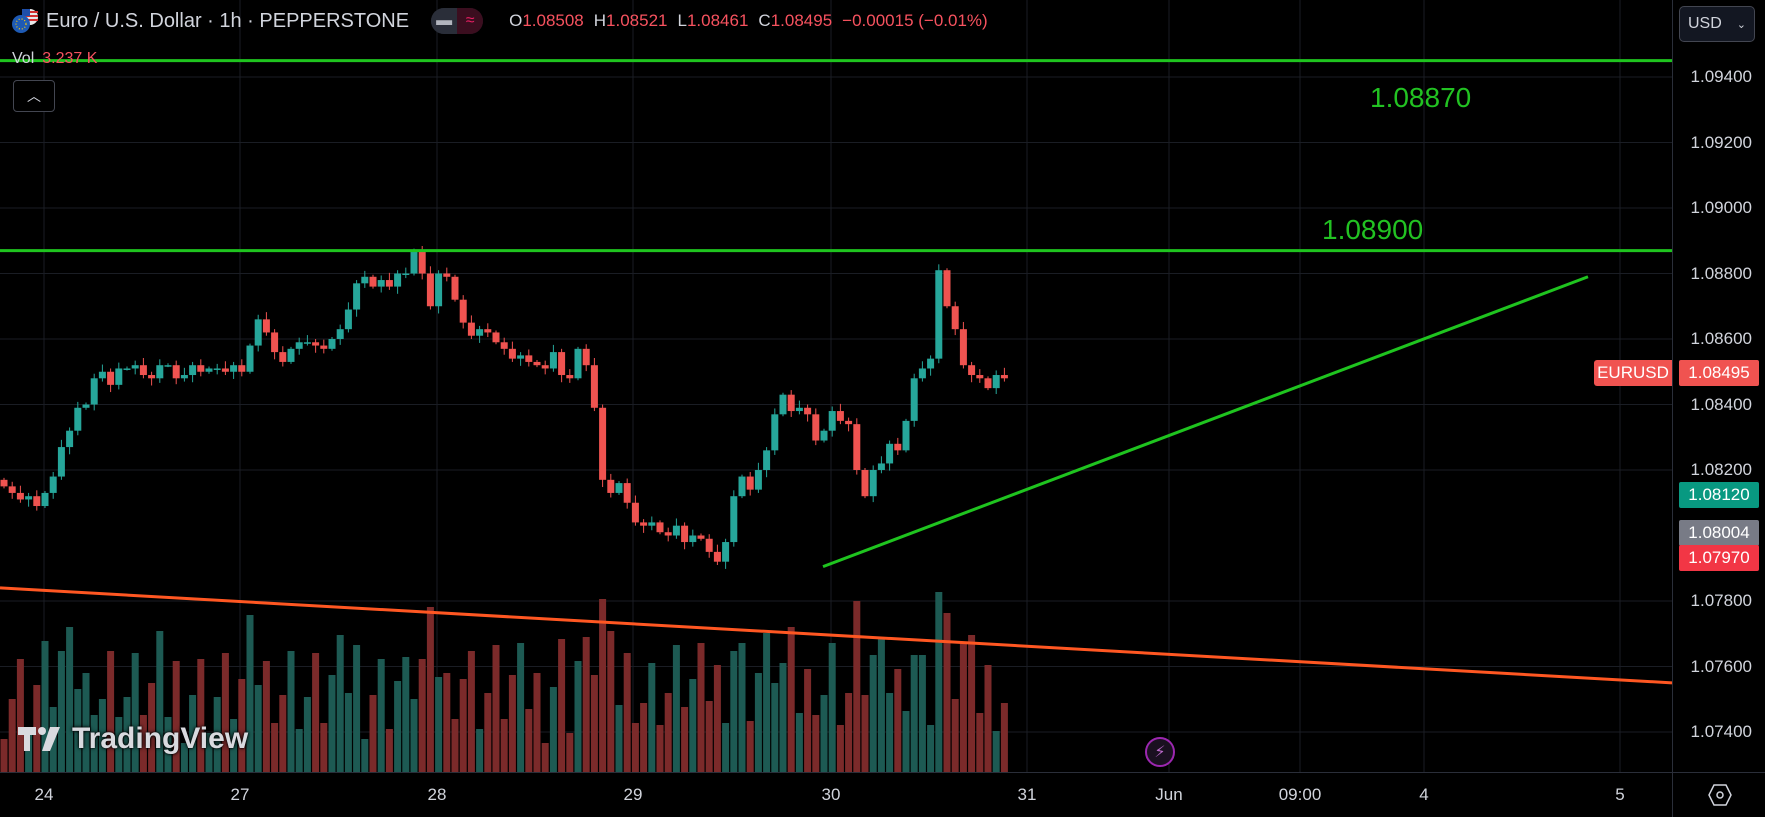 The height and width of the screenshot is (817, 1765). Describe the element at coordinates (437, 794) in the screenshot. I see `time-tick: 28` at that location.